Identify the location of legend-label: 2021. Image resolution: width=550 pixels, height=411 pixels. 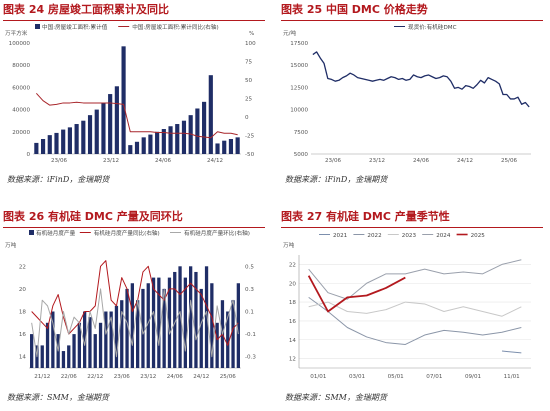
(340, 236).